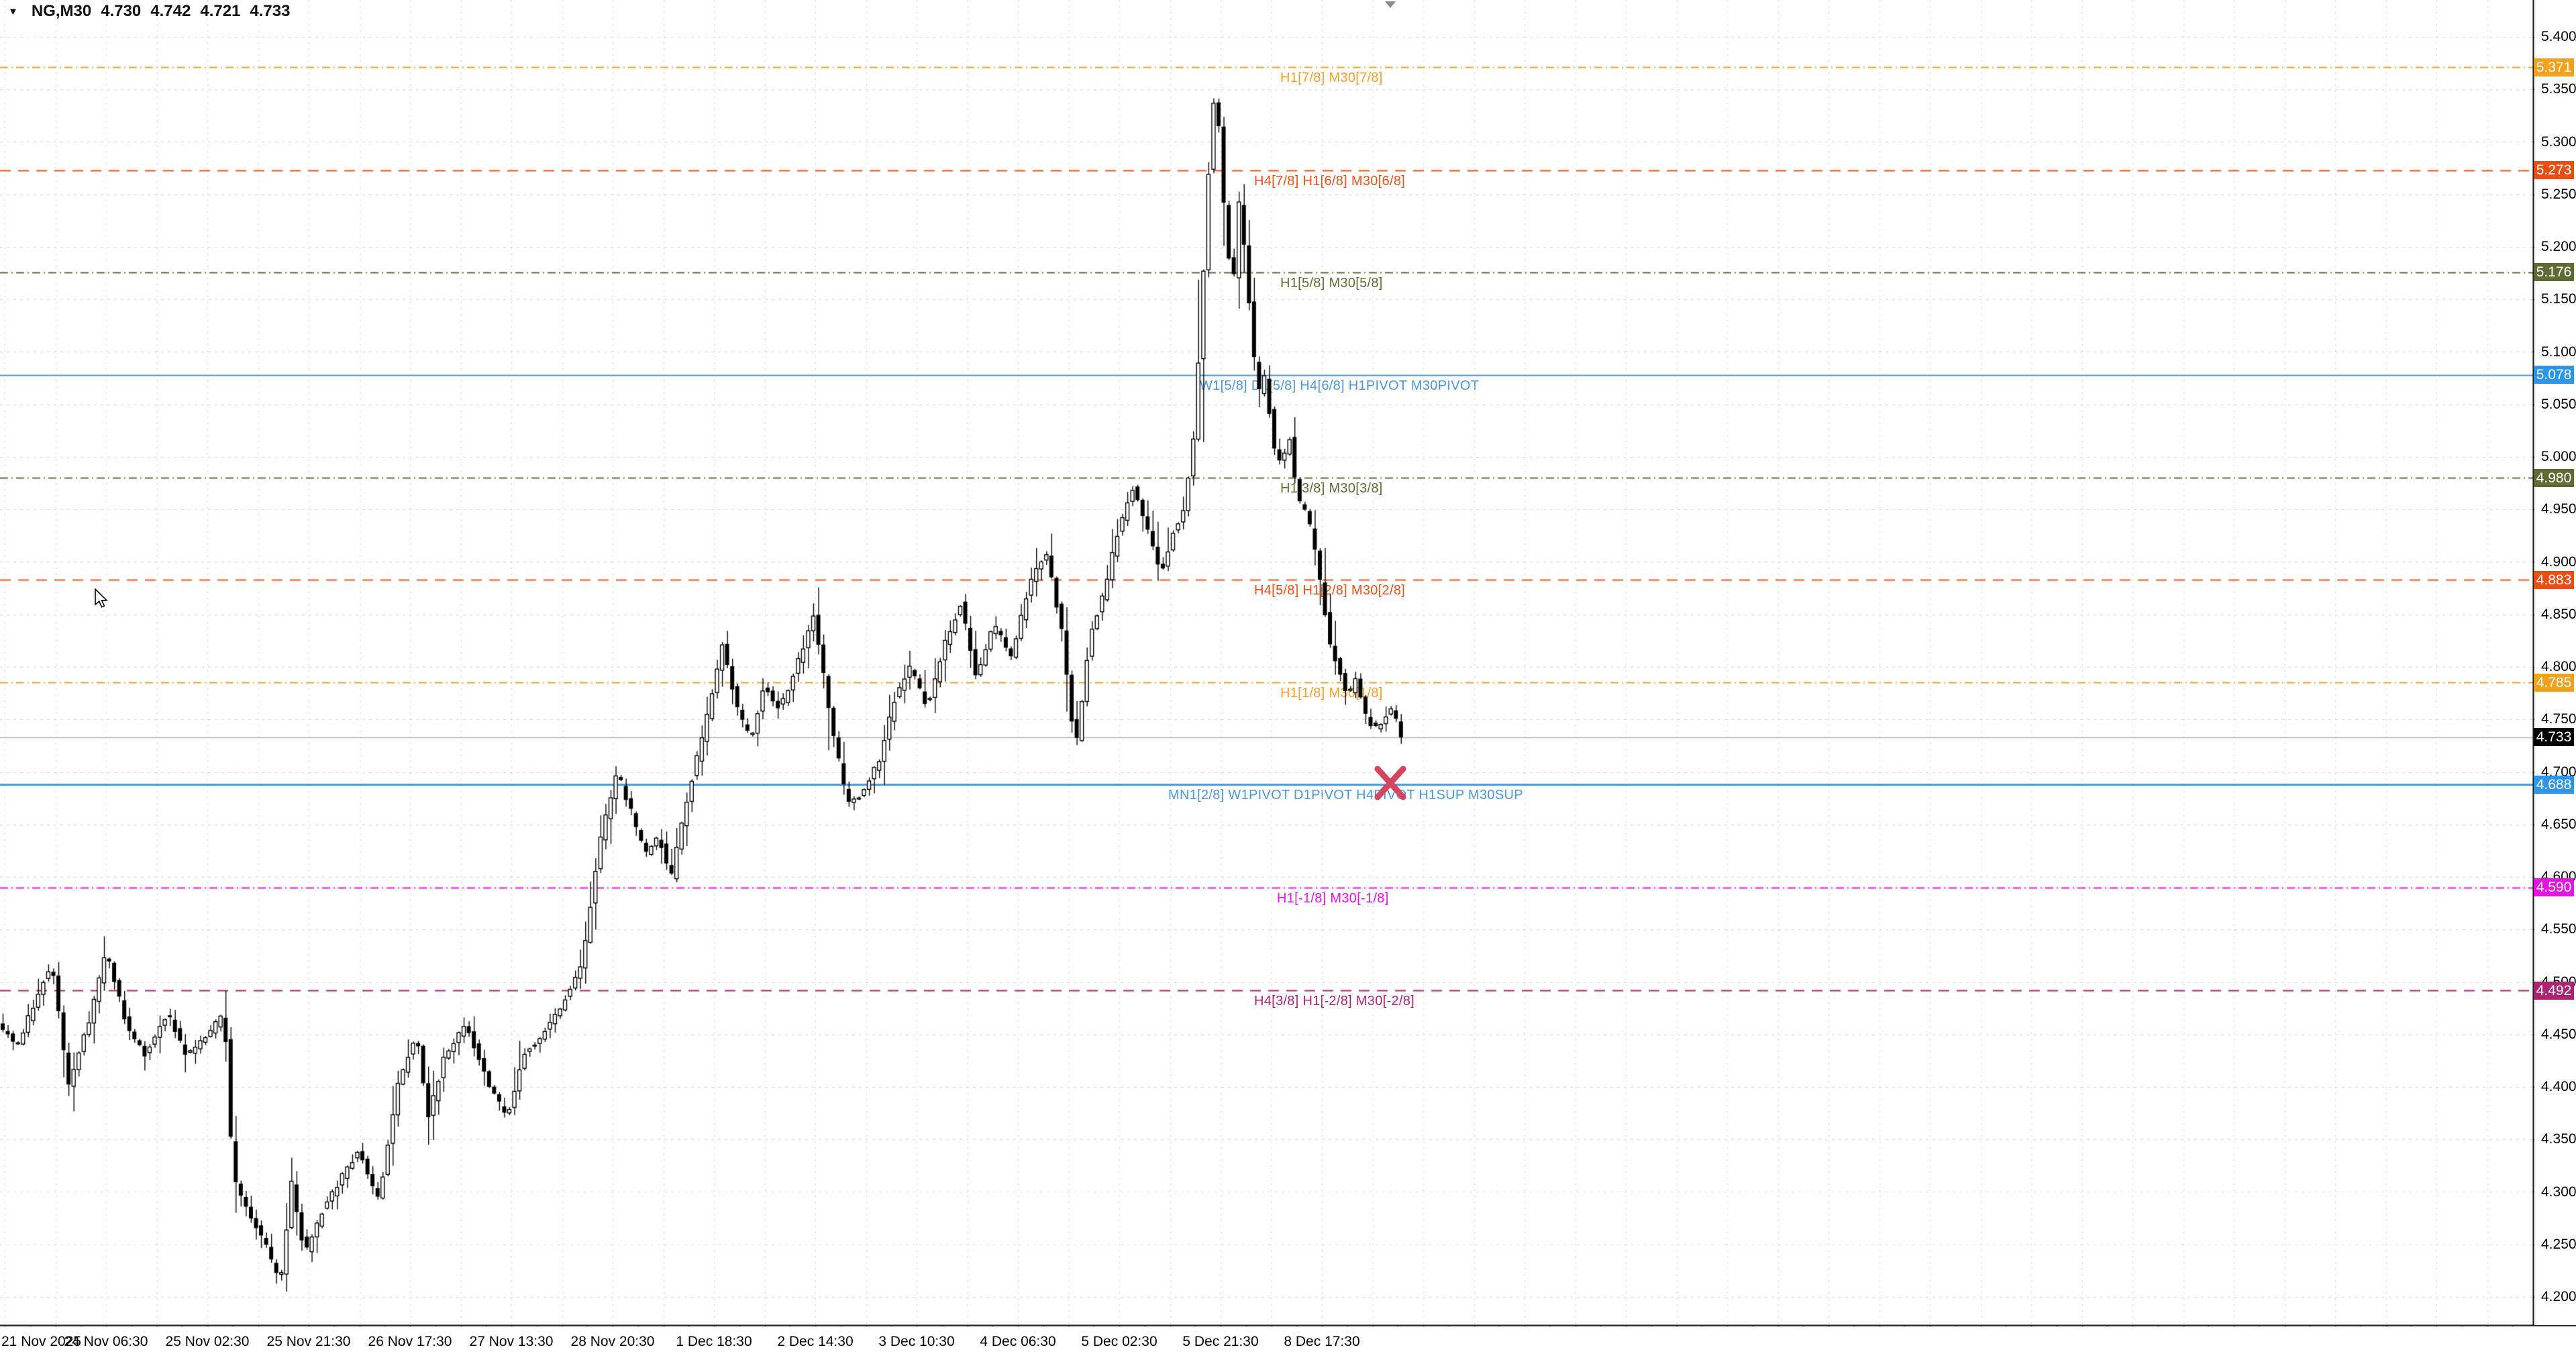  I want to click on price-level-badge: 5.371, so click(2554, 67).